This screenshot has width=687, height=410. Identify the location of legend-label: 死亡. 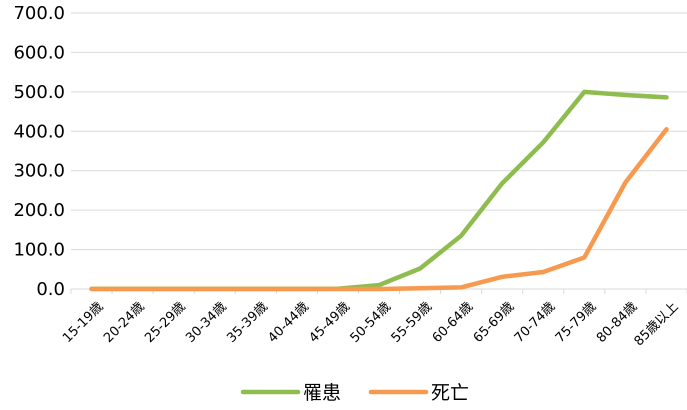
(450, 393).